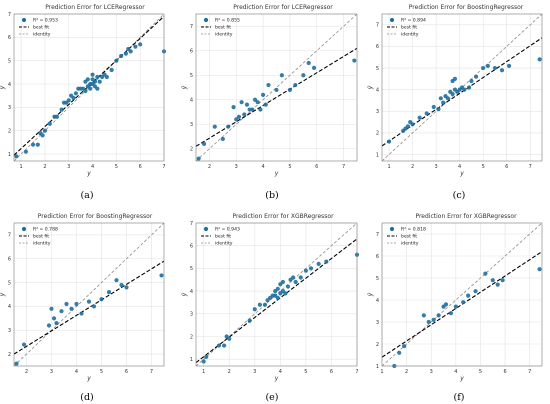  I want to click on identity-line, so click(89, 87).